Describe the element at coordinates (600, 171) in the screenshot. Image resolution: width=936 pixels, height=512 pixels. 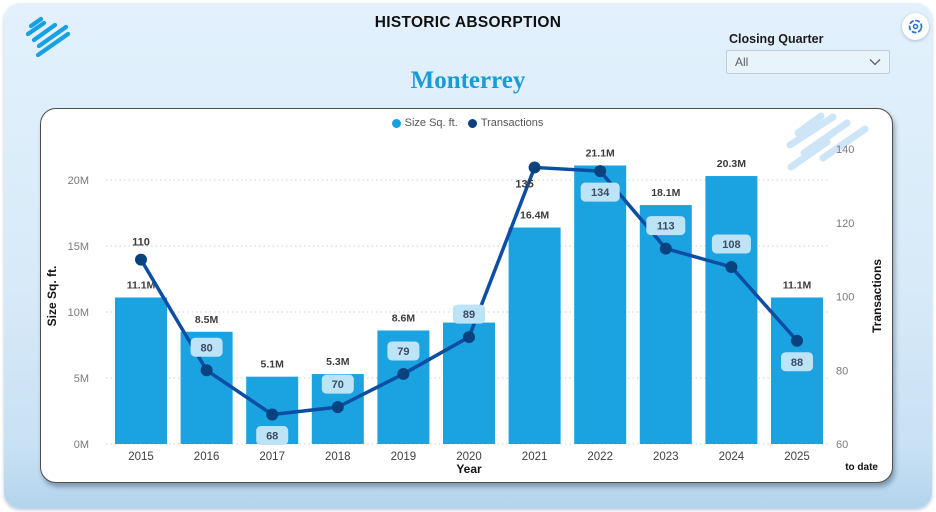
I see `line-dot-2022` at that location.